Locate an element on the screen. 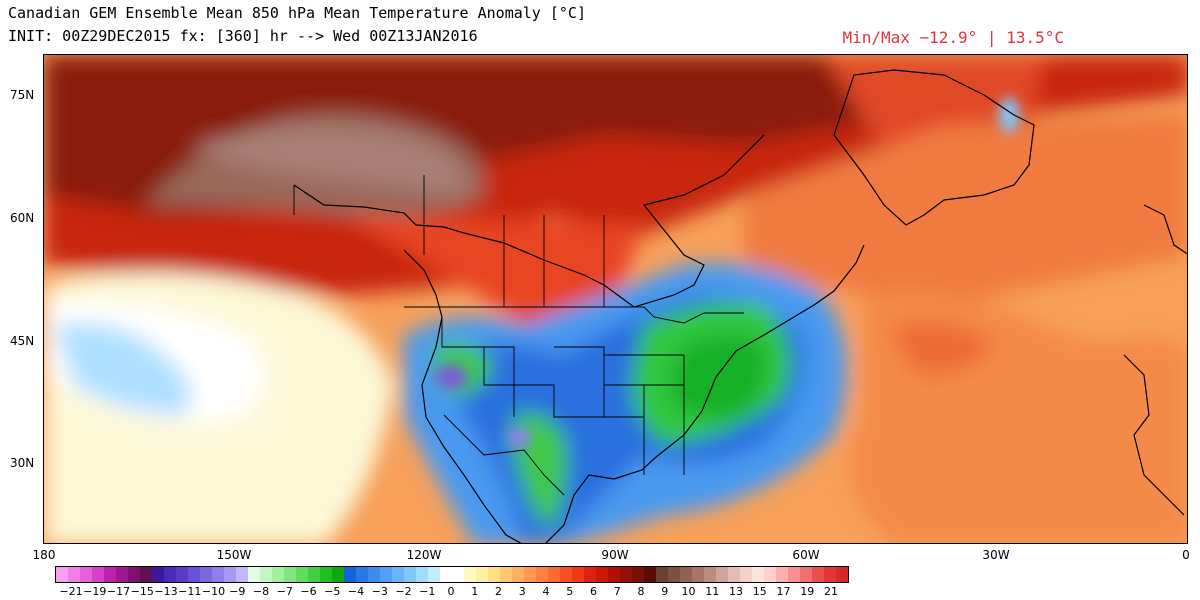  colorbar-tick-label: 6 is located at coordinates (593, 591).